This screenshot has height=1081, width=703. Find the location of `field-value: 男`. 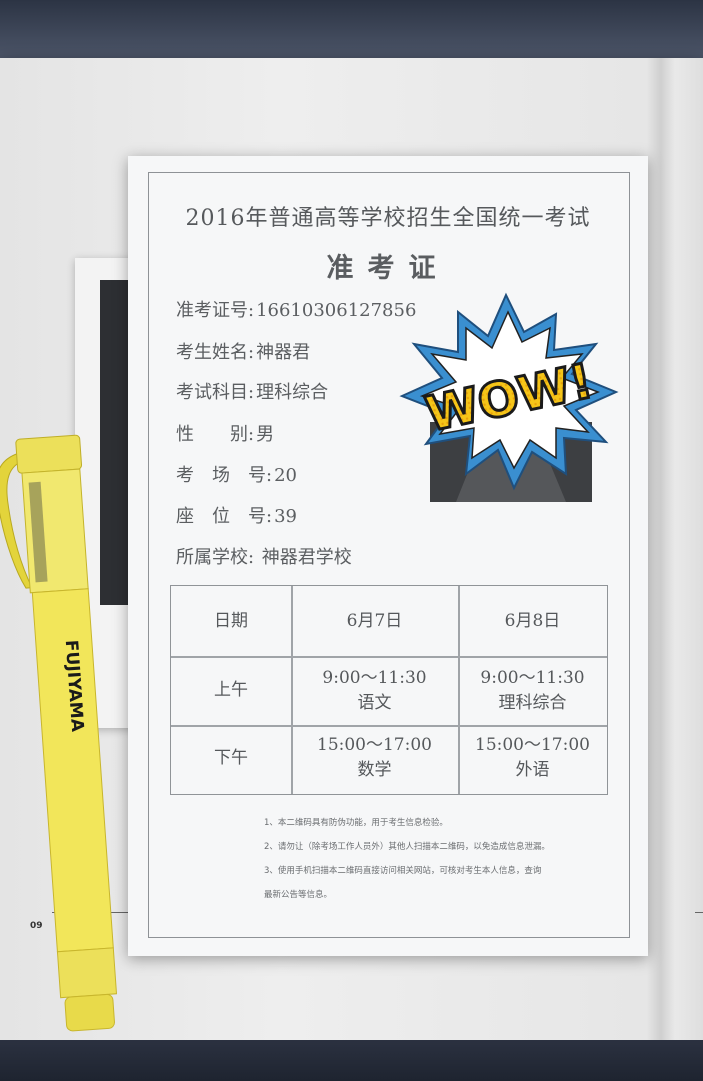

field-value: 男 is located at coordinates (265, 434).